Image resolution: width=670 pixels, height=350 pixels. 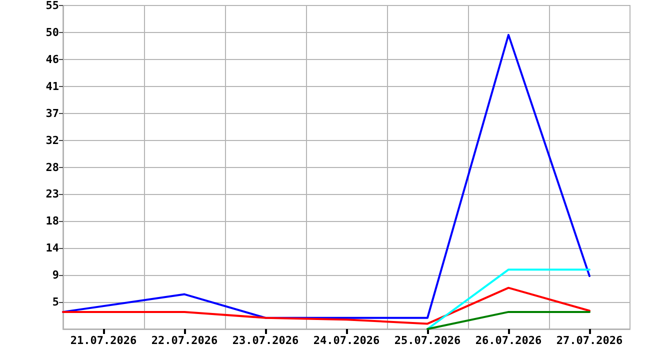 I want to click on x-tick-label: 21.07.2026, so click(x=103, y=340).